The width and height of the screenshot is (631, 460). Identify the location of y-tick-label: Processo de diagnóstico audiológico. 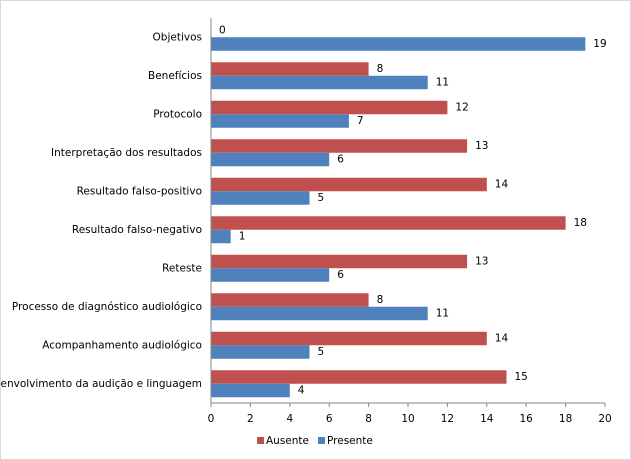
(107, 307).